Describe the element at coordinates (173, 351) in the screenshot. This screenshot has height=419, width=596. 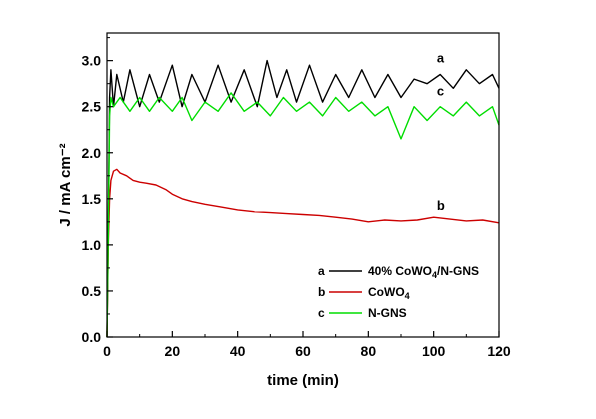
I see `x-tick-label: 20` at that location.